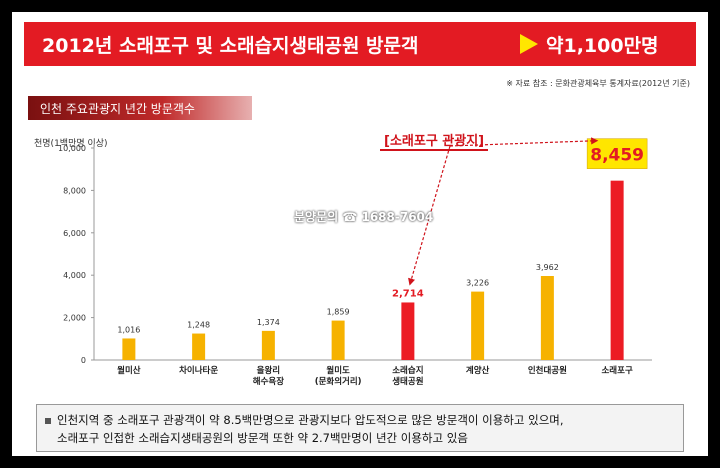  What do you see at coordinates (529, 44) in the screenshot?
I see `arrow-right-icon` at bounding box center [529, 44].